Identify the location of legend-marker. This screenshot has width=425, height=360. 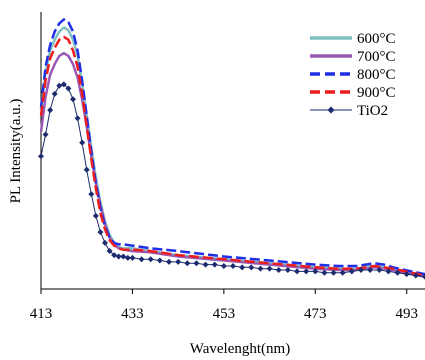
(331, 110).